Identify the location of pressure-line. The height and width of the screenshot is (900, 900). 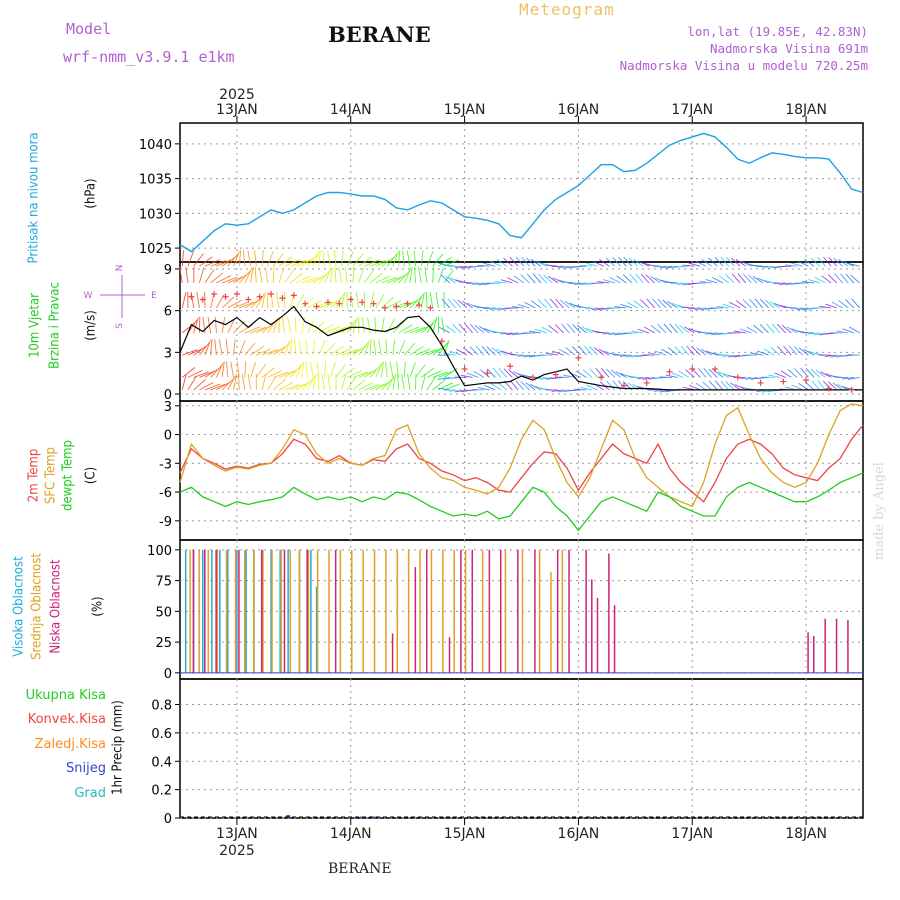
(521, 192).